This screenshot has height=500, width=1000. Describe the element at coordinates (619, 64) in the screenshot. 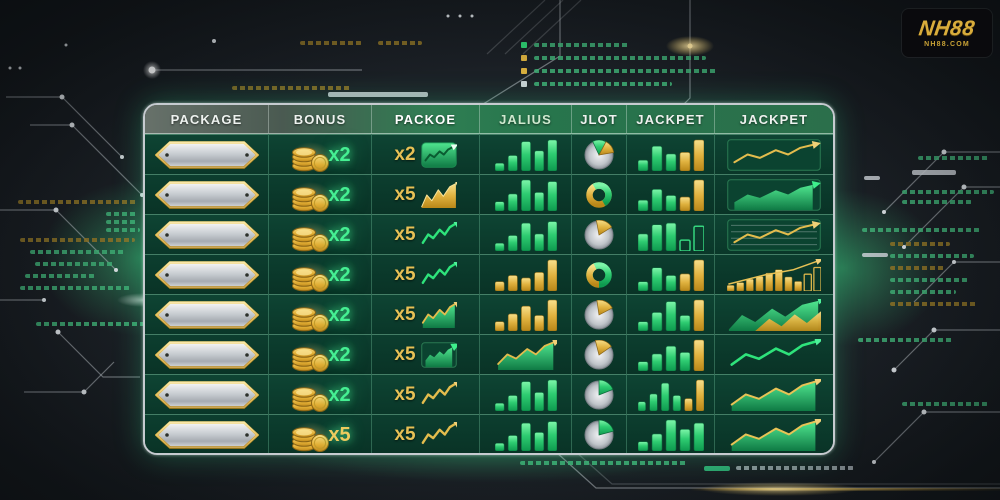

I see `top-legend` at that location.